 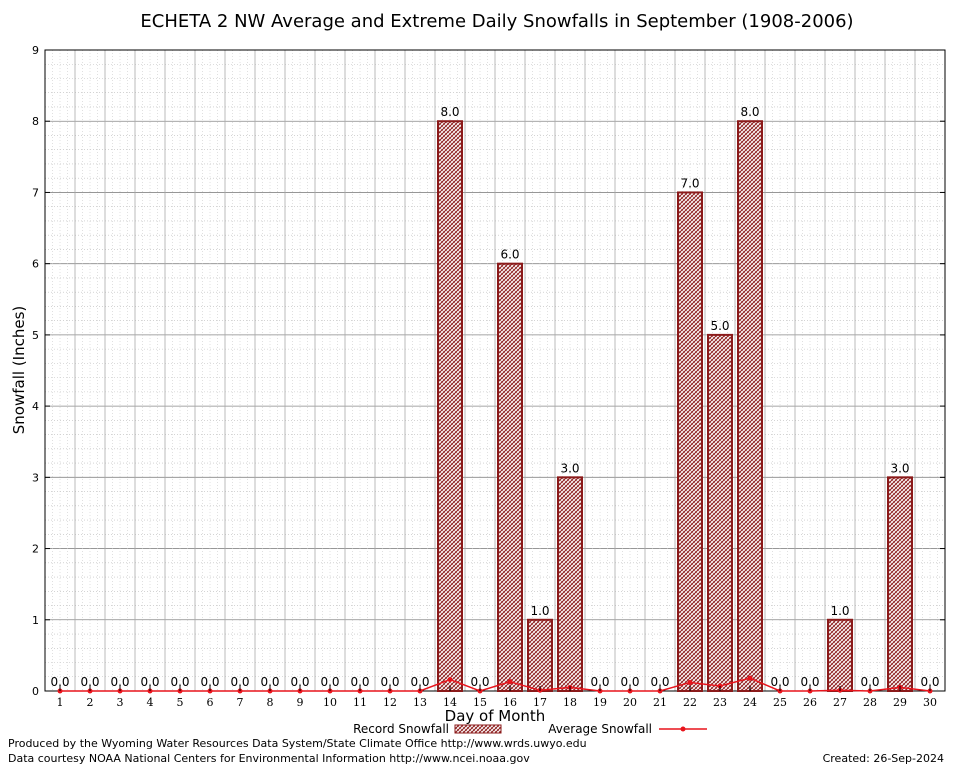 I want to click on x-tick-label: 13, so click(x=420, y=702).